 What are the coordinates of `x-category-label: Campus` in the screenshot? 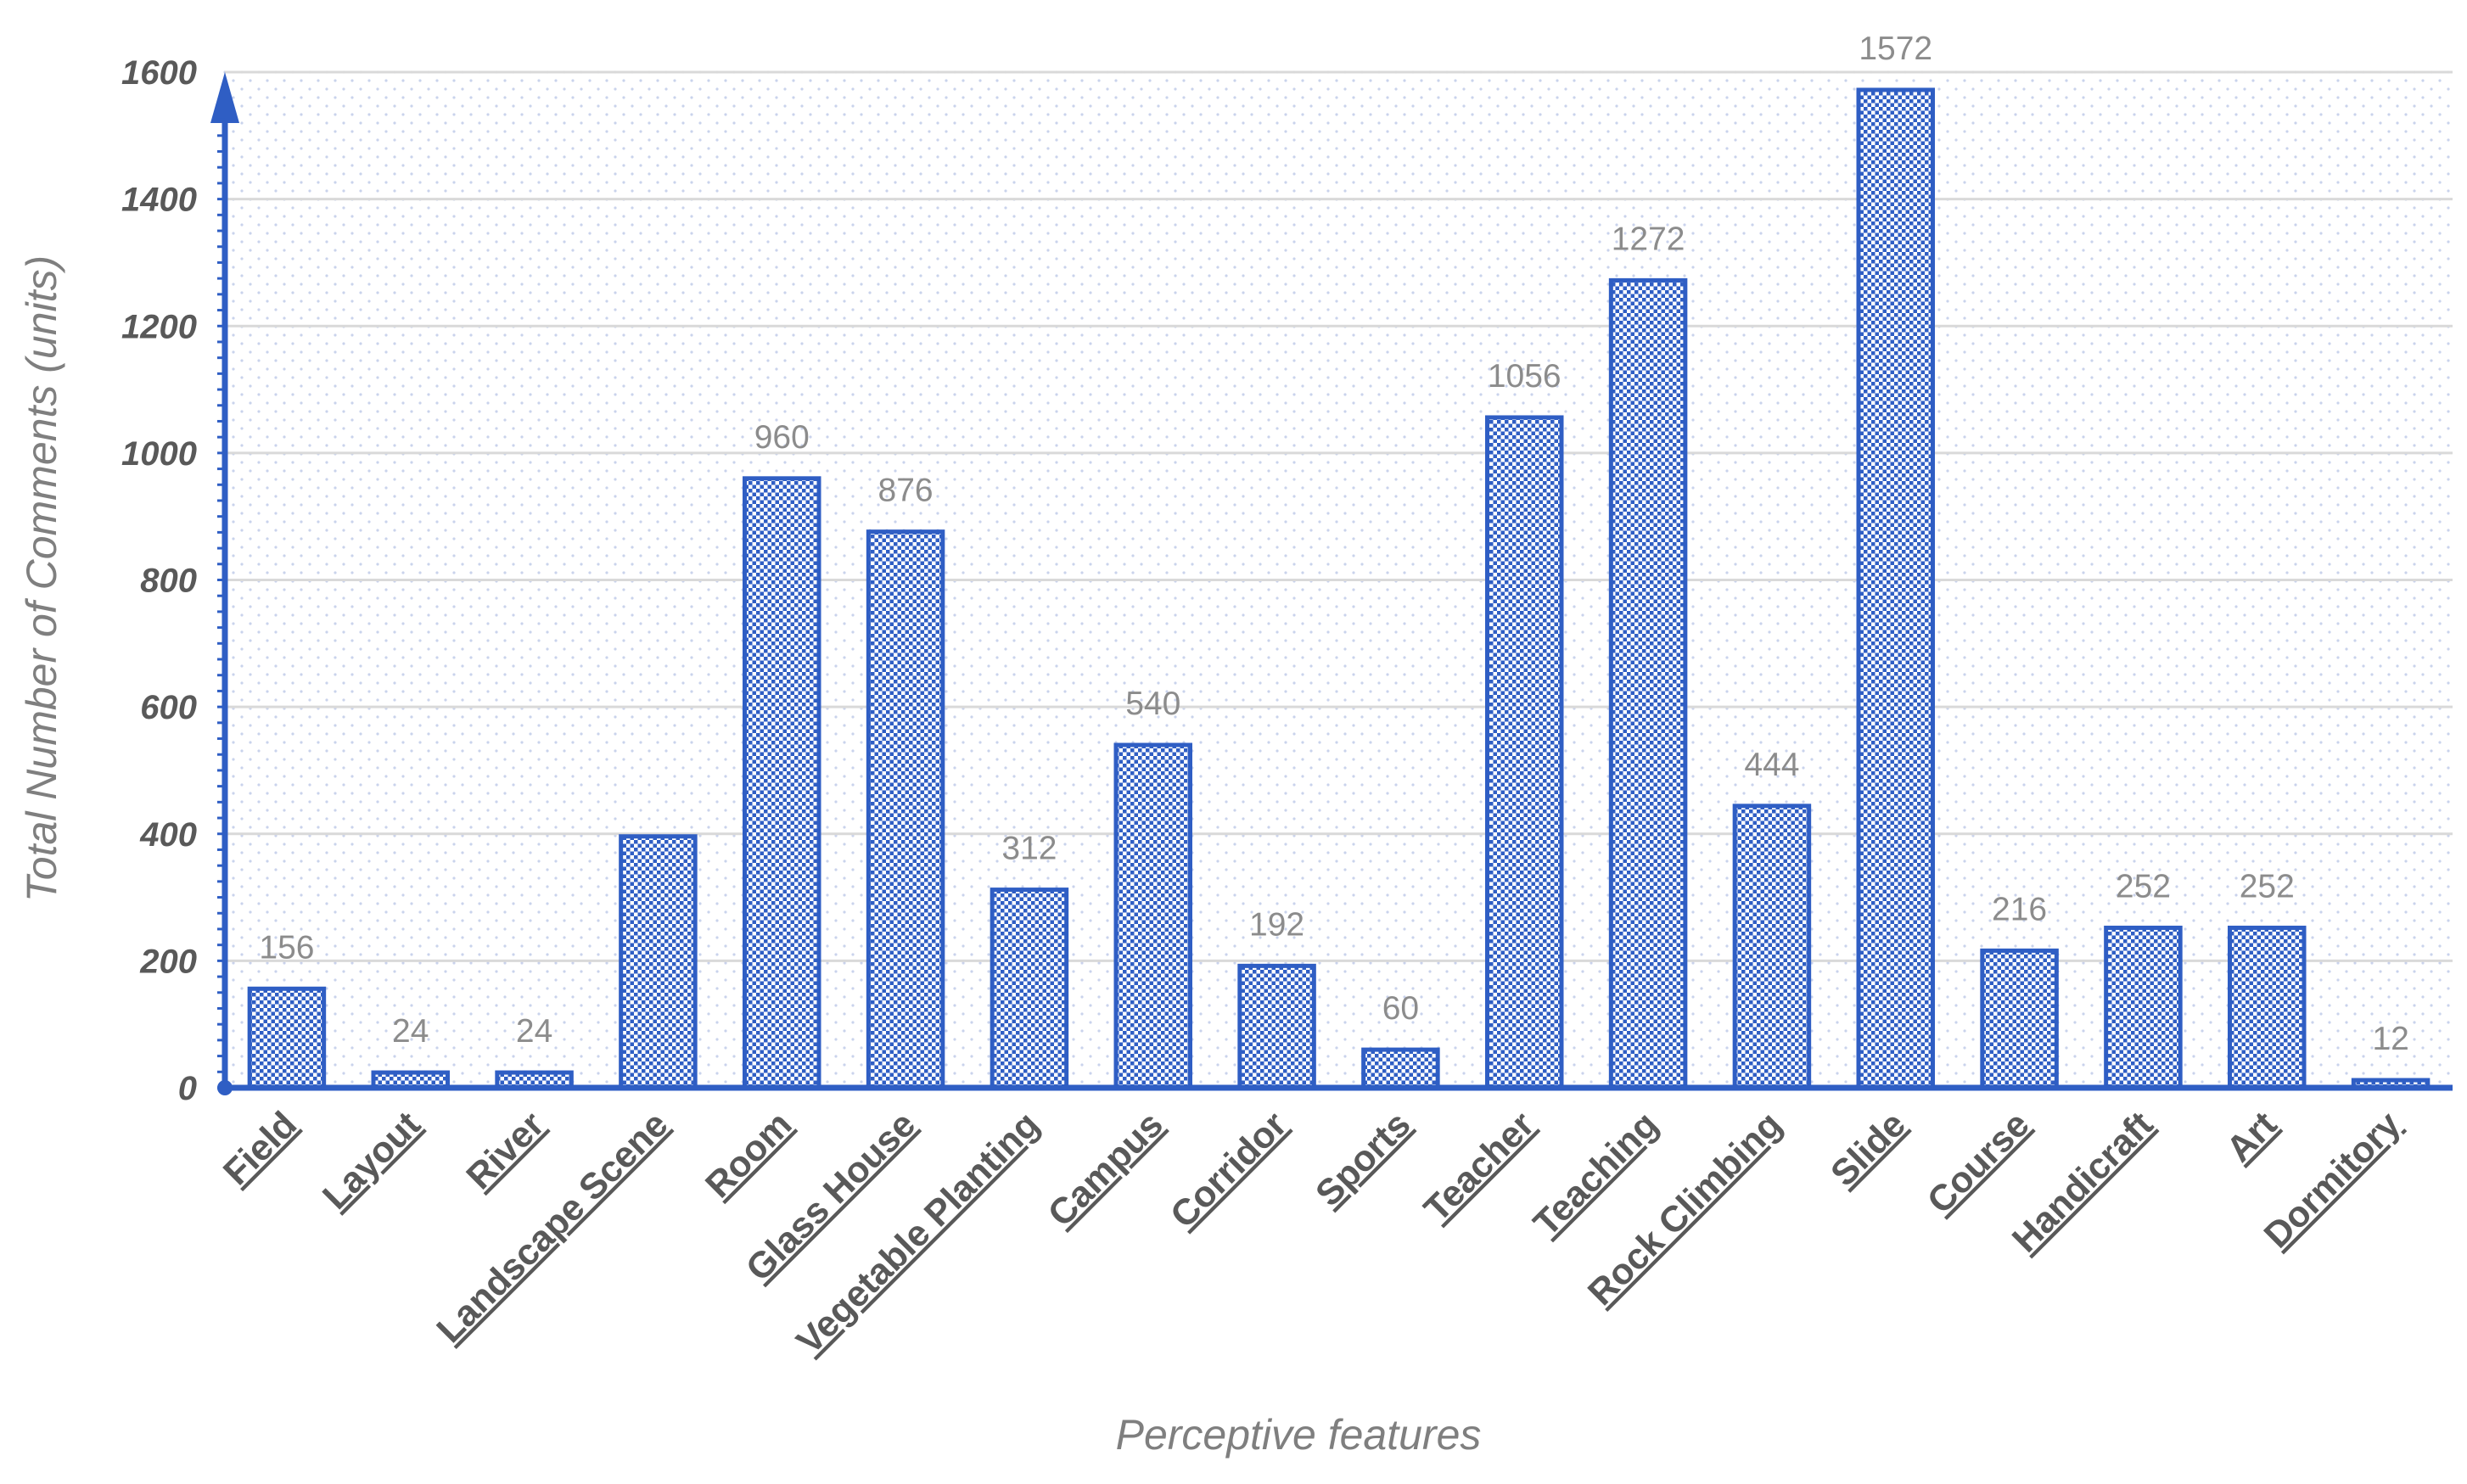 It's located at (1106, 1169).